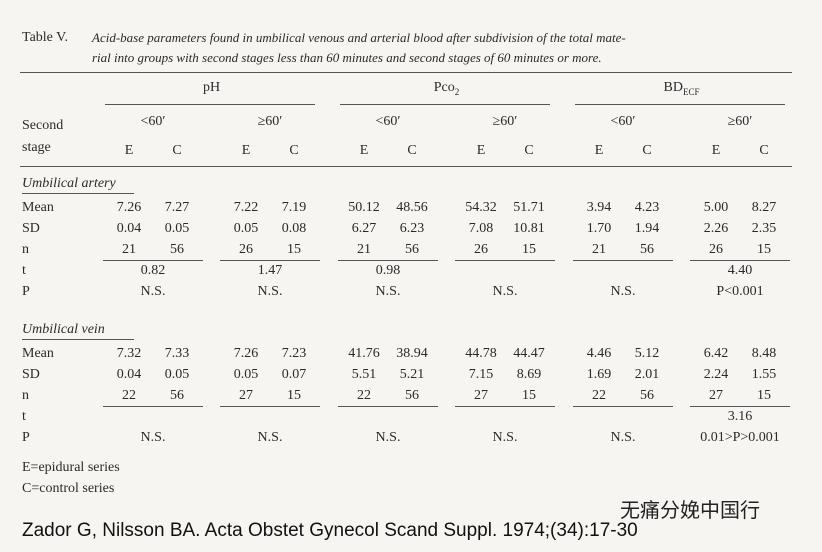  Describe the element at coordinates (457, 91) in the screenshot. I see `parameter-sub: 2` at that location.